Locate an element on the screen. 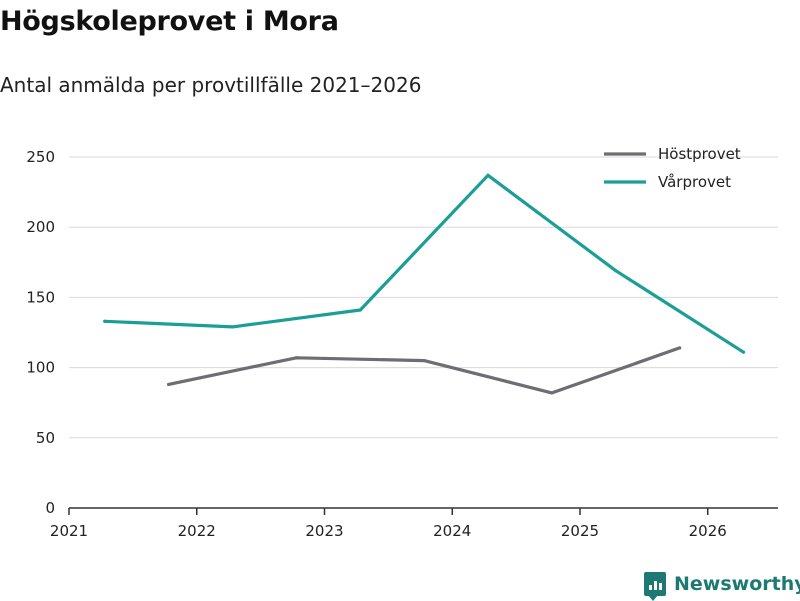 This screenshot has width=800, height=601. series-line-hostprovet is located at coordinates (424, 370).